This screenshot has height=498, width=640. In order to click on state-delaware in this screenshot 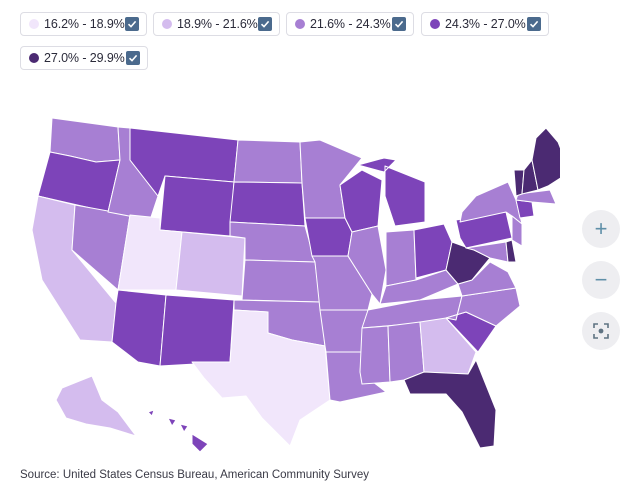, I will do `click(511, 251)`.